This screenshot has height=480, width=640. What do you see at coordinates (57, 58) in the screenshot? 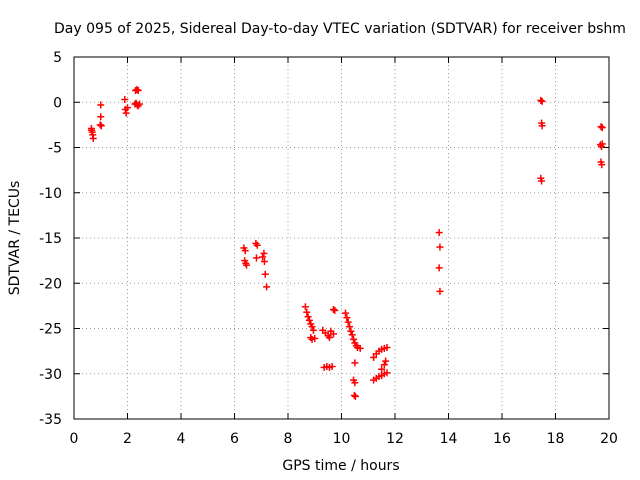
I see `y-tick-label: 5` at bounding box center [57, 58].